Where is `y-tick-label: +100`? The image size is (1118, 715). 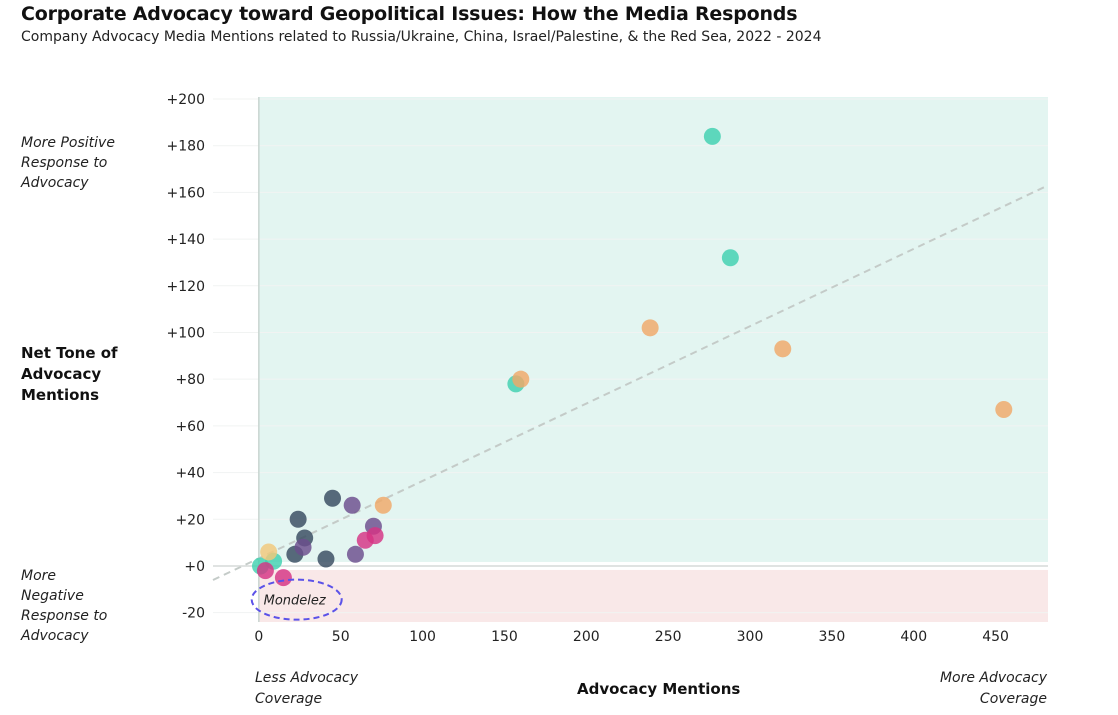
y-tick-label: +100 is located at coordinates (186, 333).